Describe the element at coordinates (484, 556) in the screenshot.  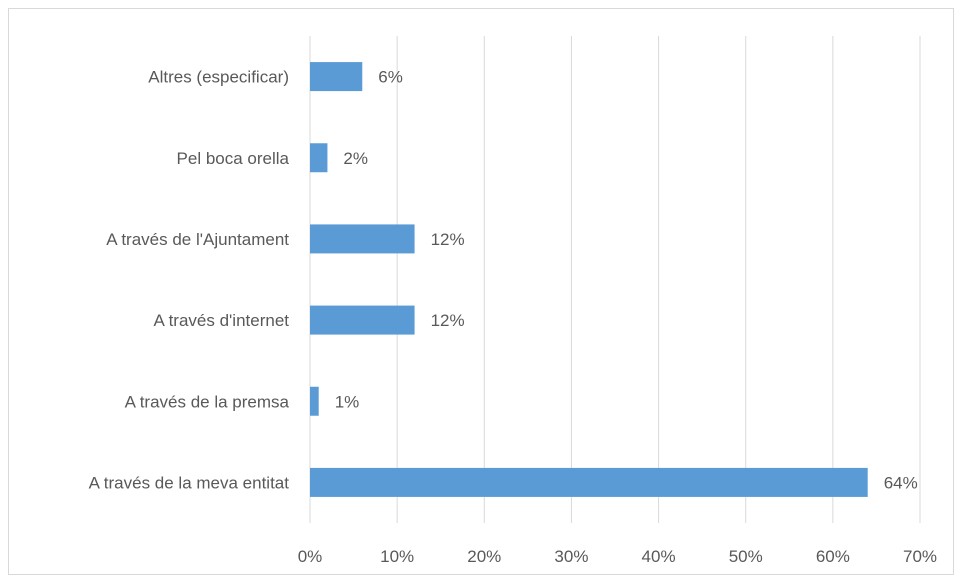
I see `x-tick-label: 20%` at that location.